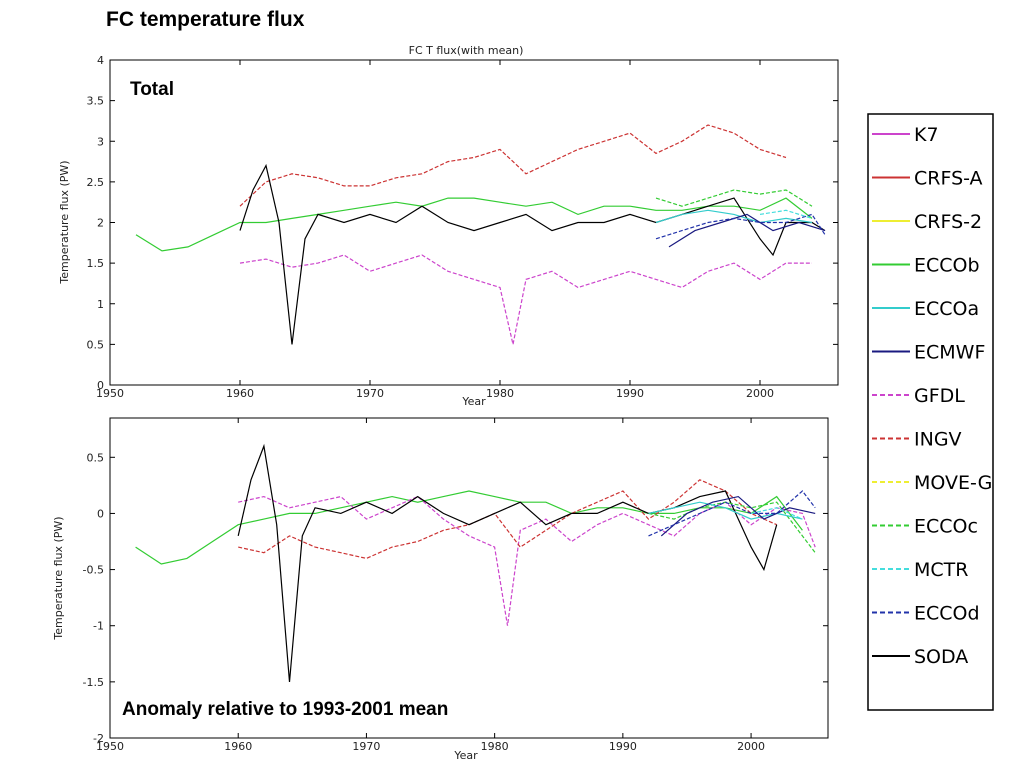 The width and height of the screenshot is (1024, 768). I want to click on panel-label-anomaly: Anomaly relative to 1993-2001 mean, so click(285, 709).